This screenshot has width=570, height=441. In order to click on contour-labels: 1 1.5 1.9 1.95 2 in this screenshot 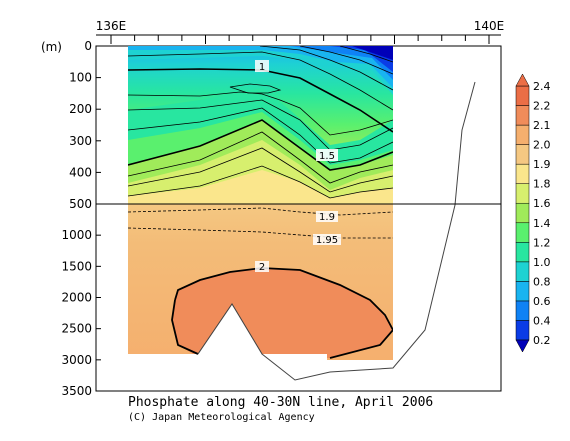, I will do `click(298, 166)`.